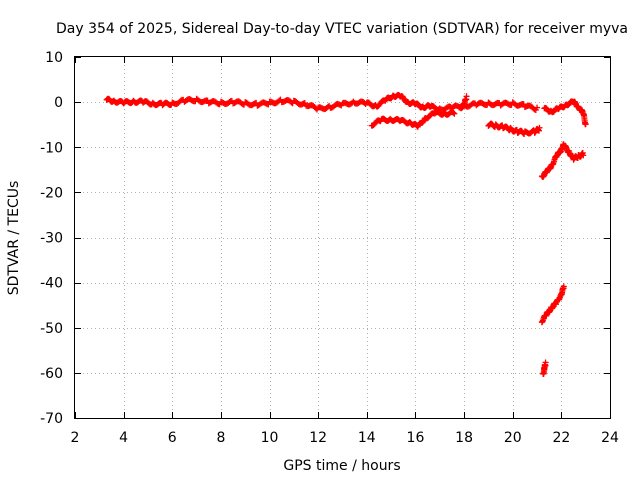  I want to click on y-tick-label: -60, so click(51, 374).